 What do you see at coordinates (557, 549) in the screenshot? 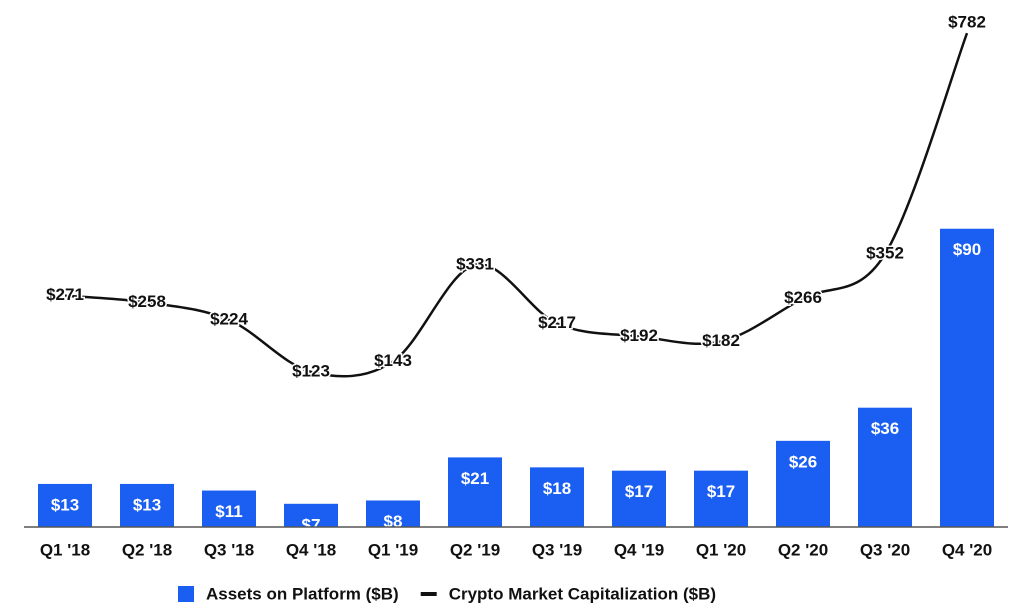
I see `x-tick-label: Q3 '19` at bounding box center [557, 549].